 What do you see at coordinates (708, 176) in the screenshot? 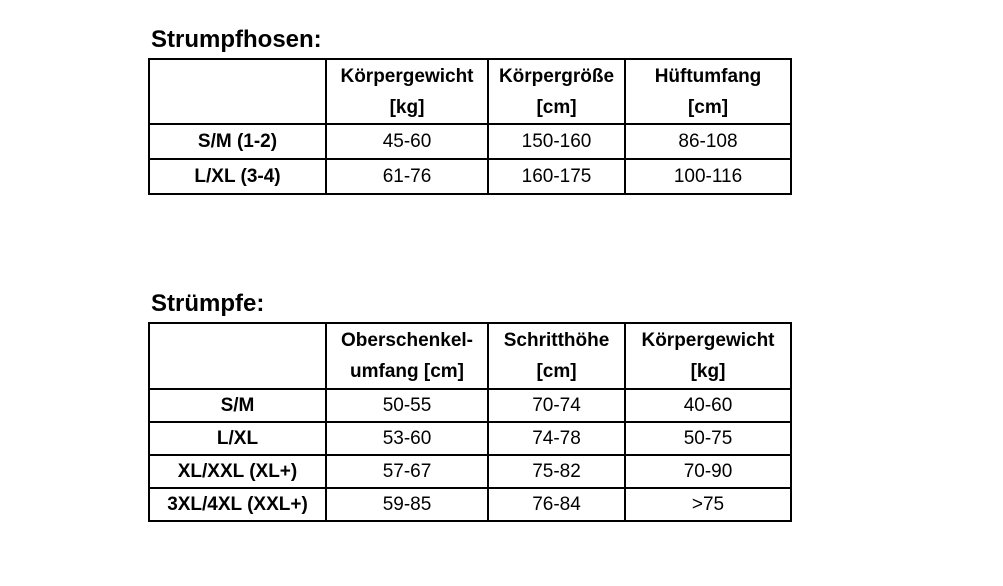
I see `cell-value: 100-116` at bounding box center [708, 176].